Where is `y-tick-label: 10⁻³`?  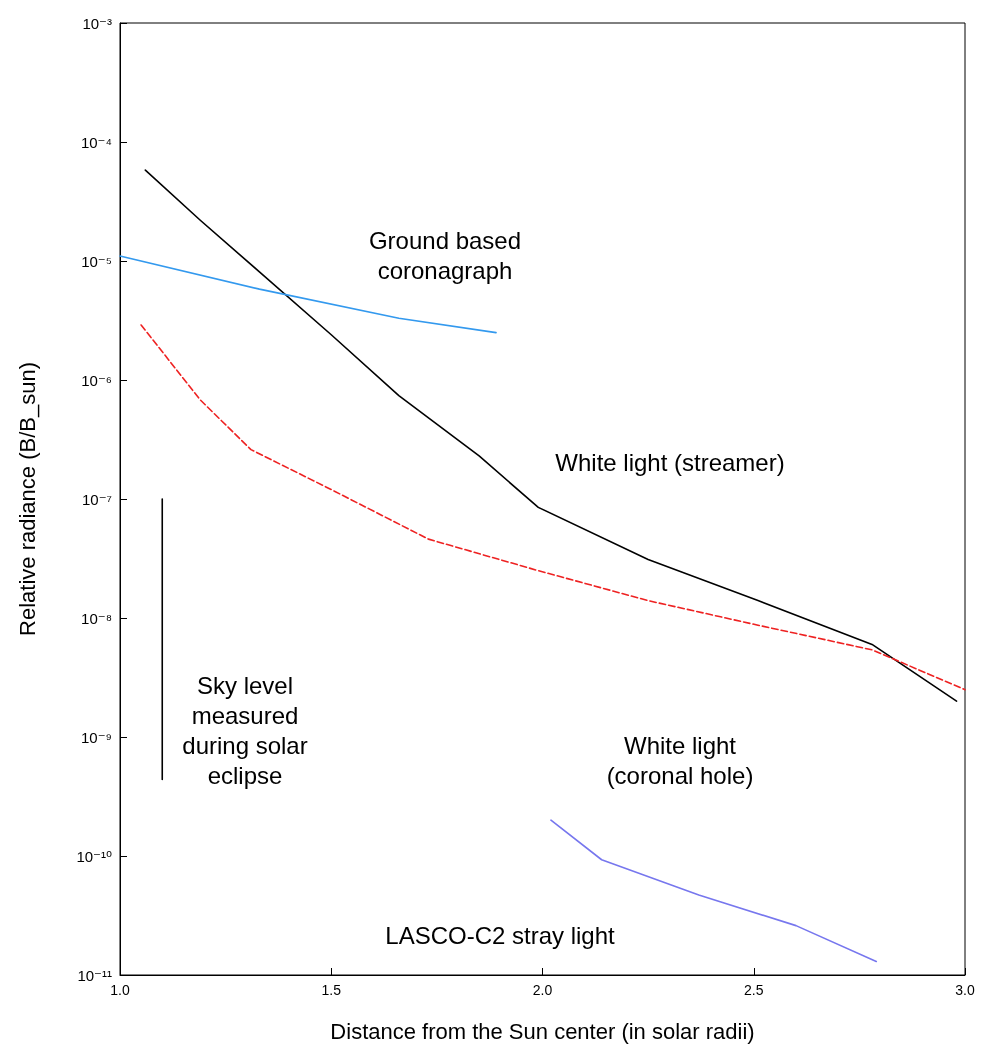 y-tick-label: 10⁻³ is located at coordinates (97, 23).